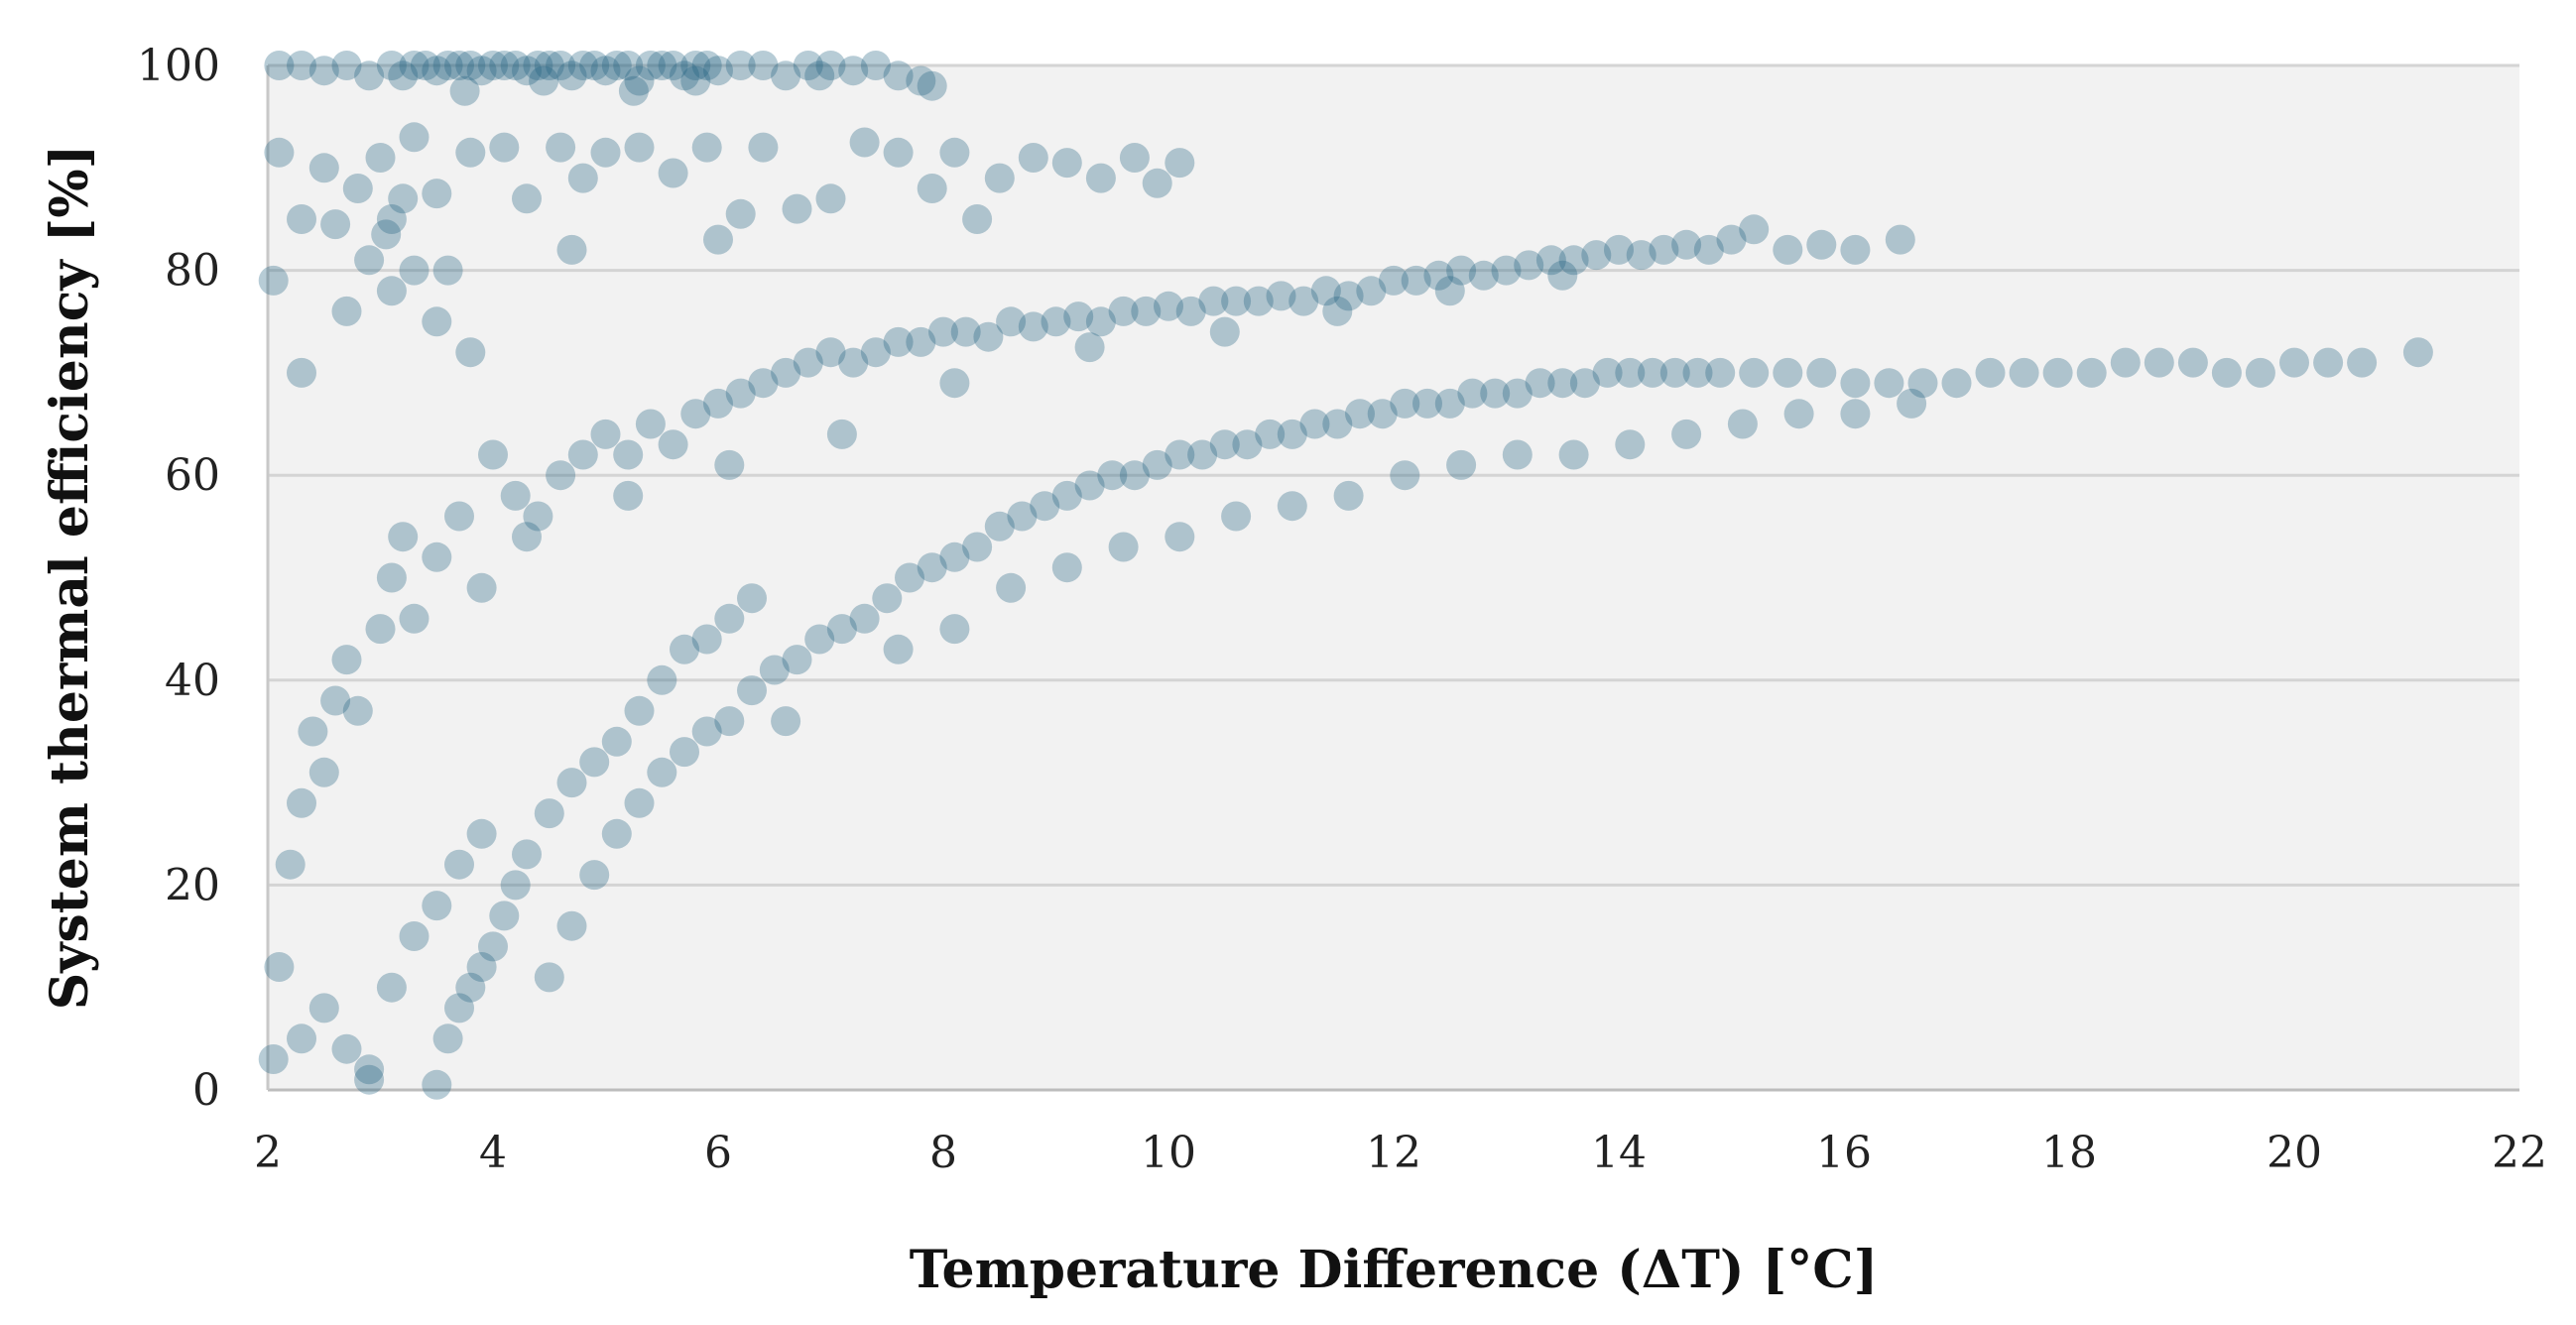 The width and height of the screenshot is (2576, 1325). Describe the element at coordinates (192, 681) in the screenshot. I see `y-tick-label: 40` at that location.